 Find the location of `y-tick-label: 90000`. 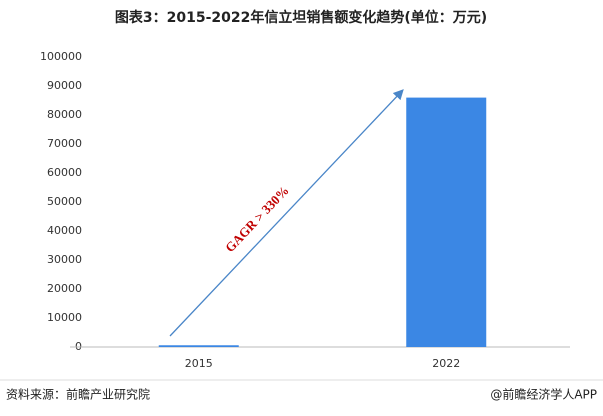

y-tick-label: 90000 is located at coordinates (64, 85).